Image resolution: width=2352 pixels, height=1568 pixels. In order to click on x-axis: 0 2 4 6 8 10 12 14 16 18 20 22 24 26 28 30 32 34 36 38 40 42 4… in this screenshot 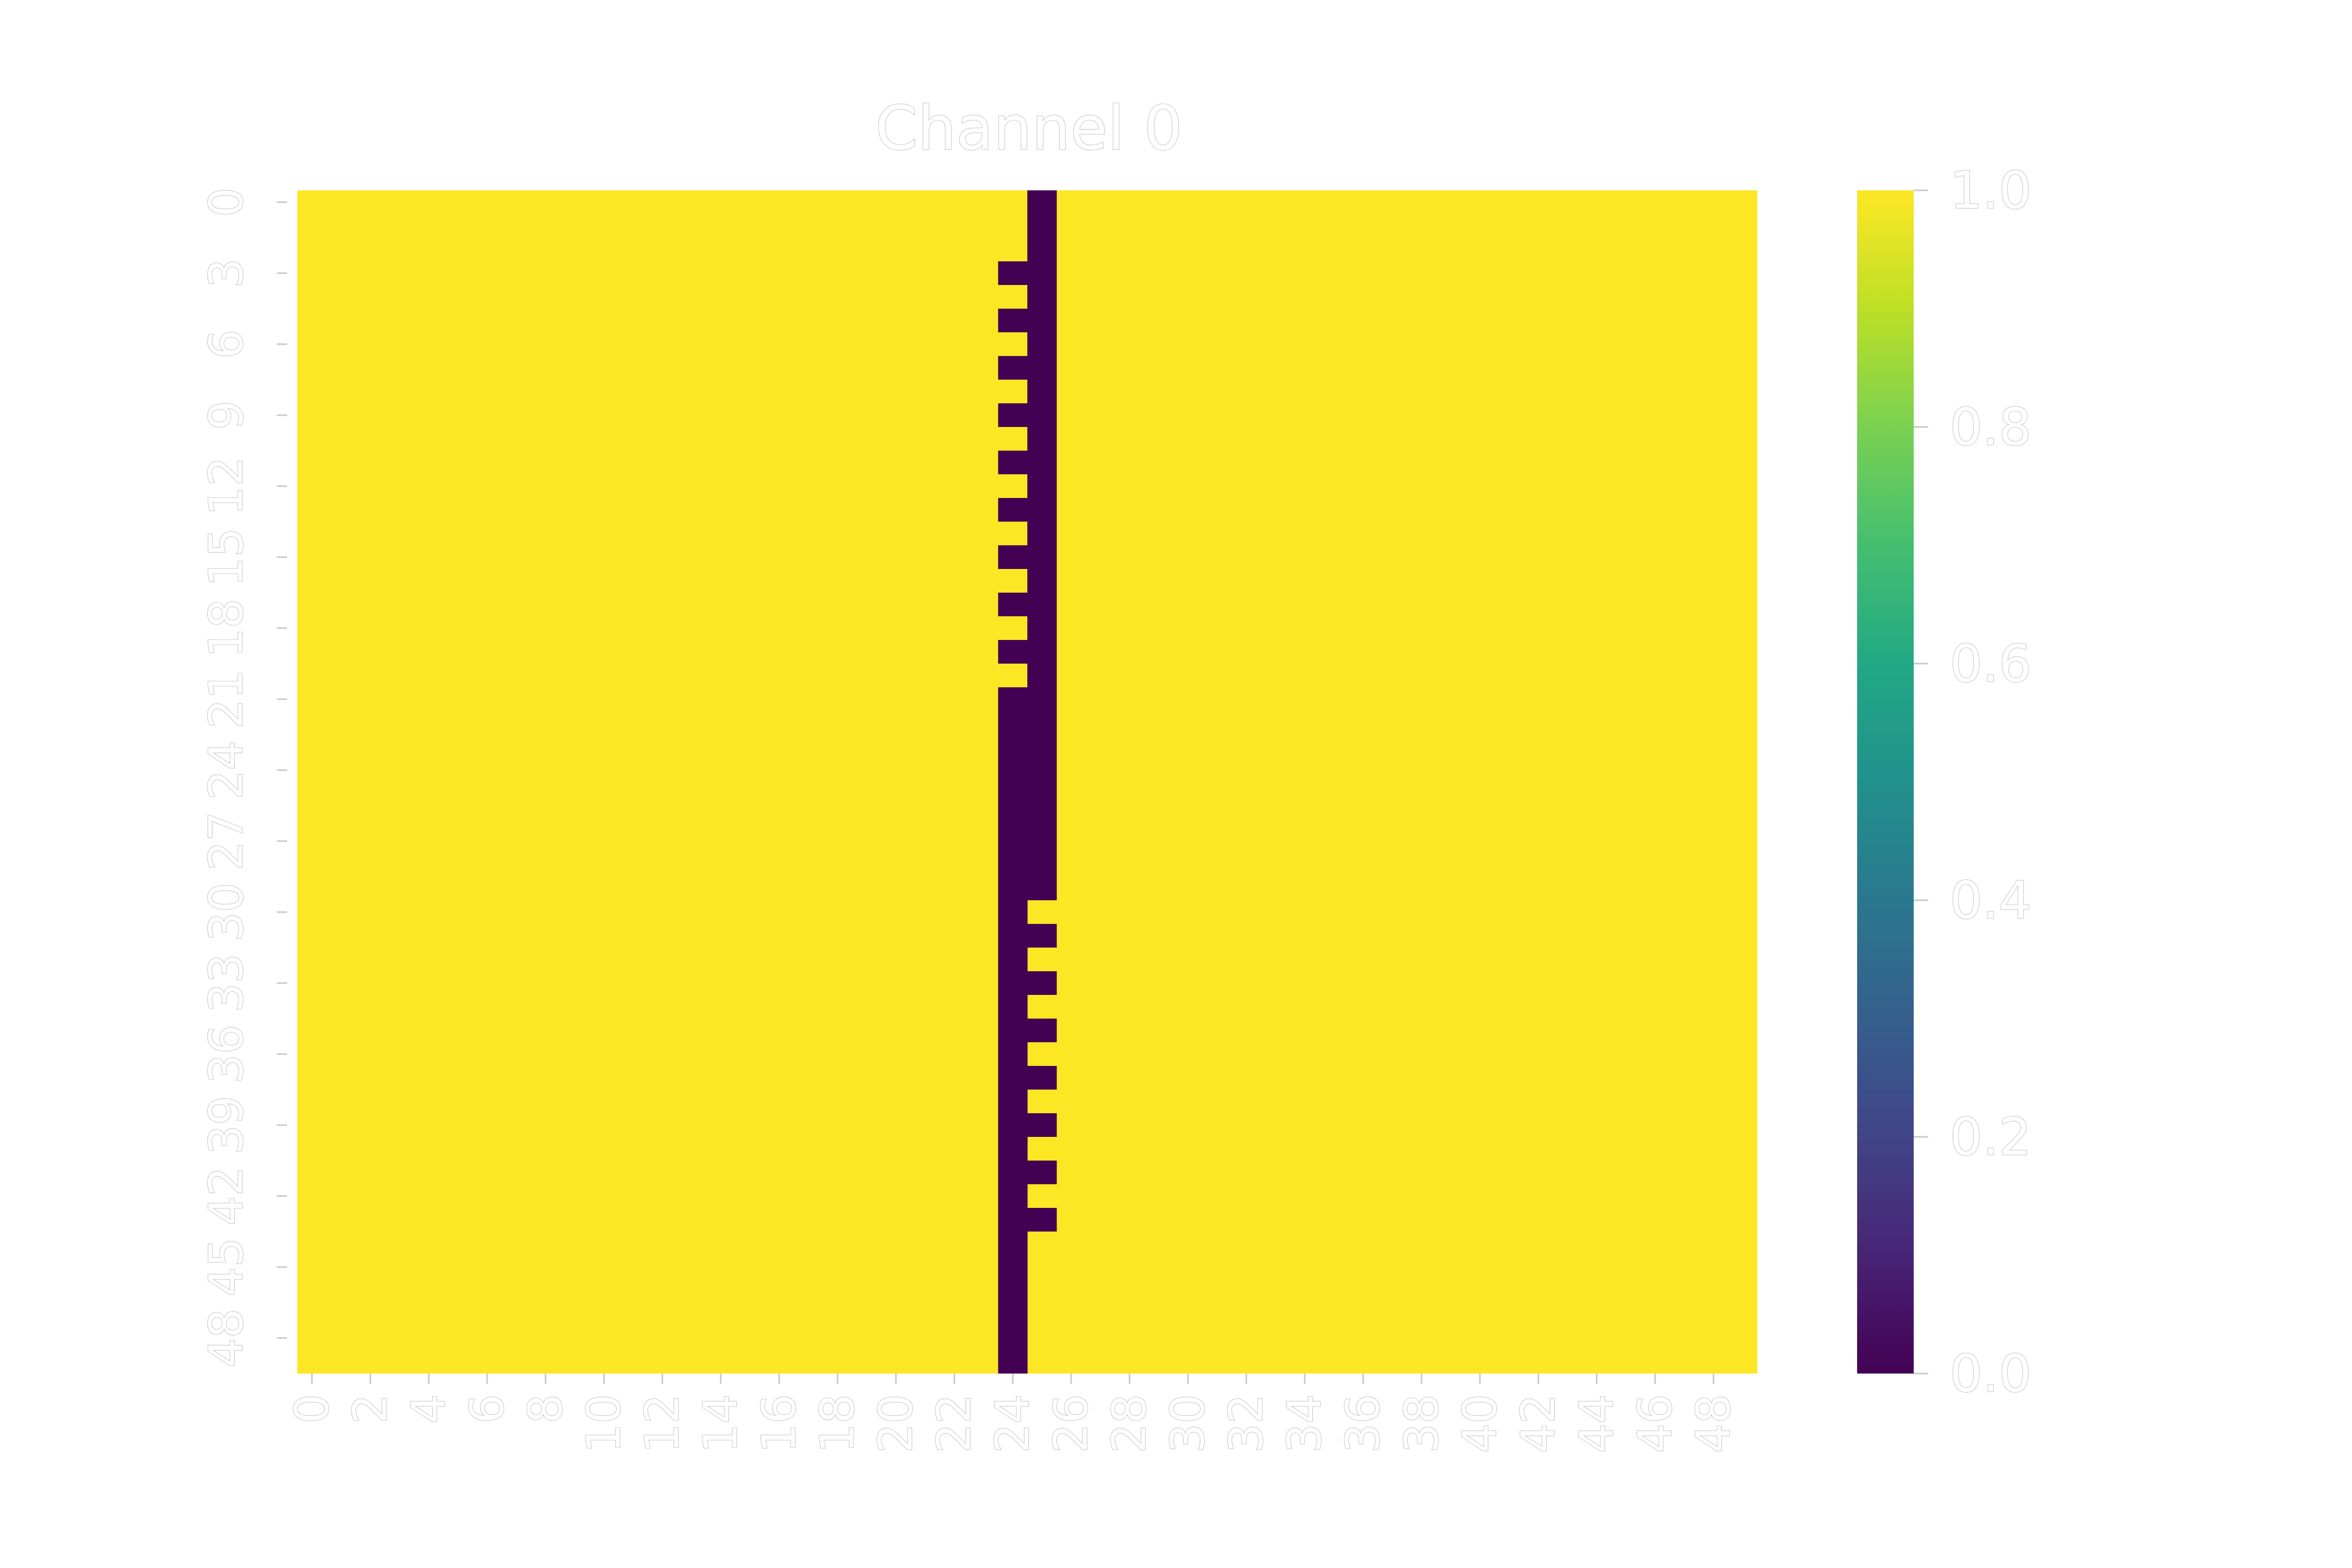, I will do `click(1013, 1414)`.